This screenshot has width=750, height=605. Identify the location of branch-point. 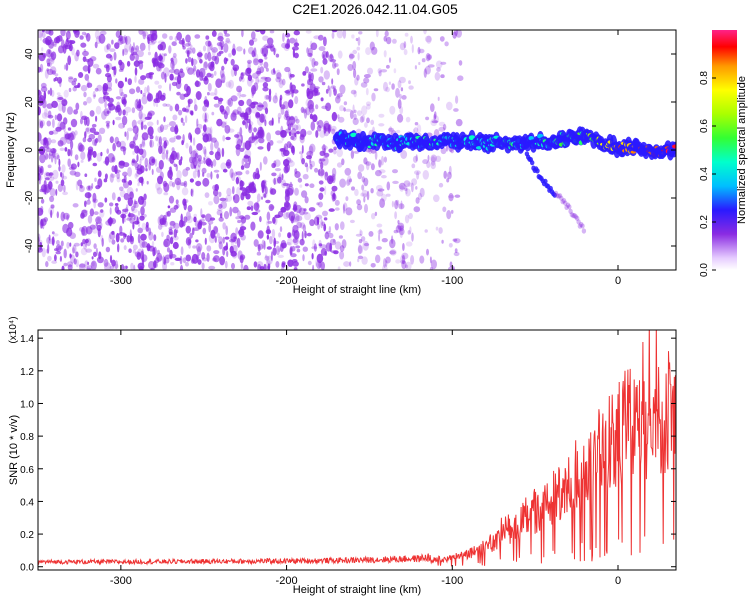
(584, 231).